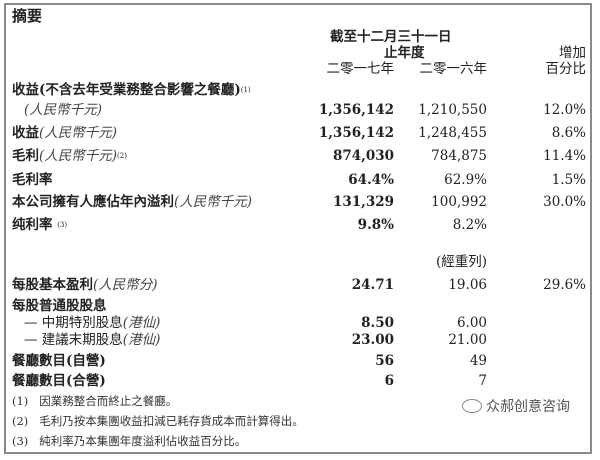  What do you see at coordinates (92, 323) in the screenshot?
I see `row-label: — 中期特別股息(港仙)` at bounding box center [92, 323].